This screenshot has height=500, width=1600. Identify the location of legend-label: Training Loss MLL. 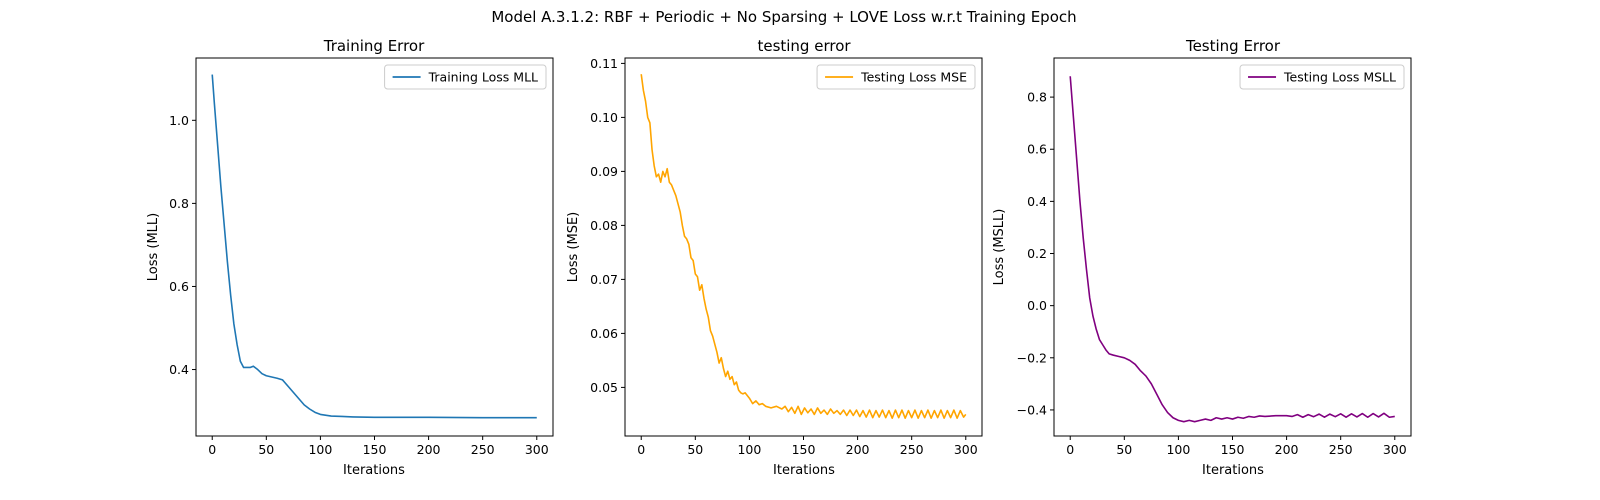
(483, 77).